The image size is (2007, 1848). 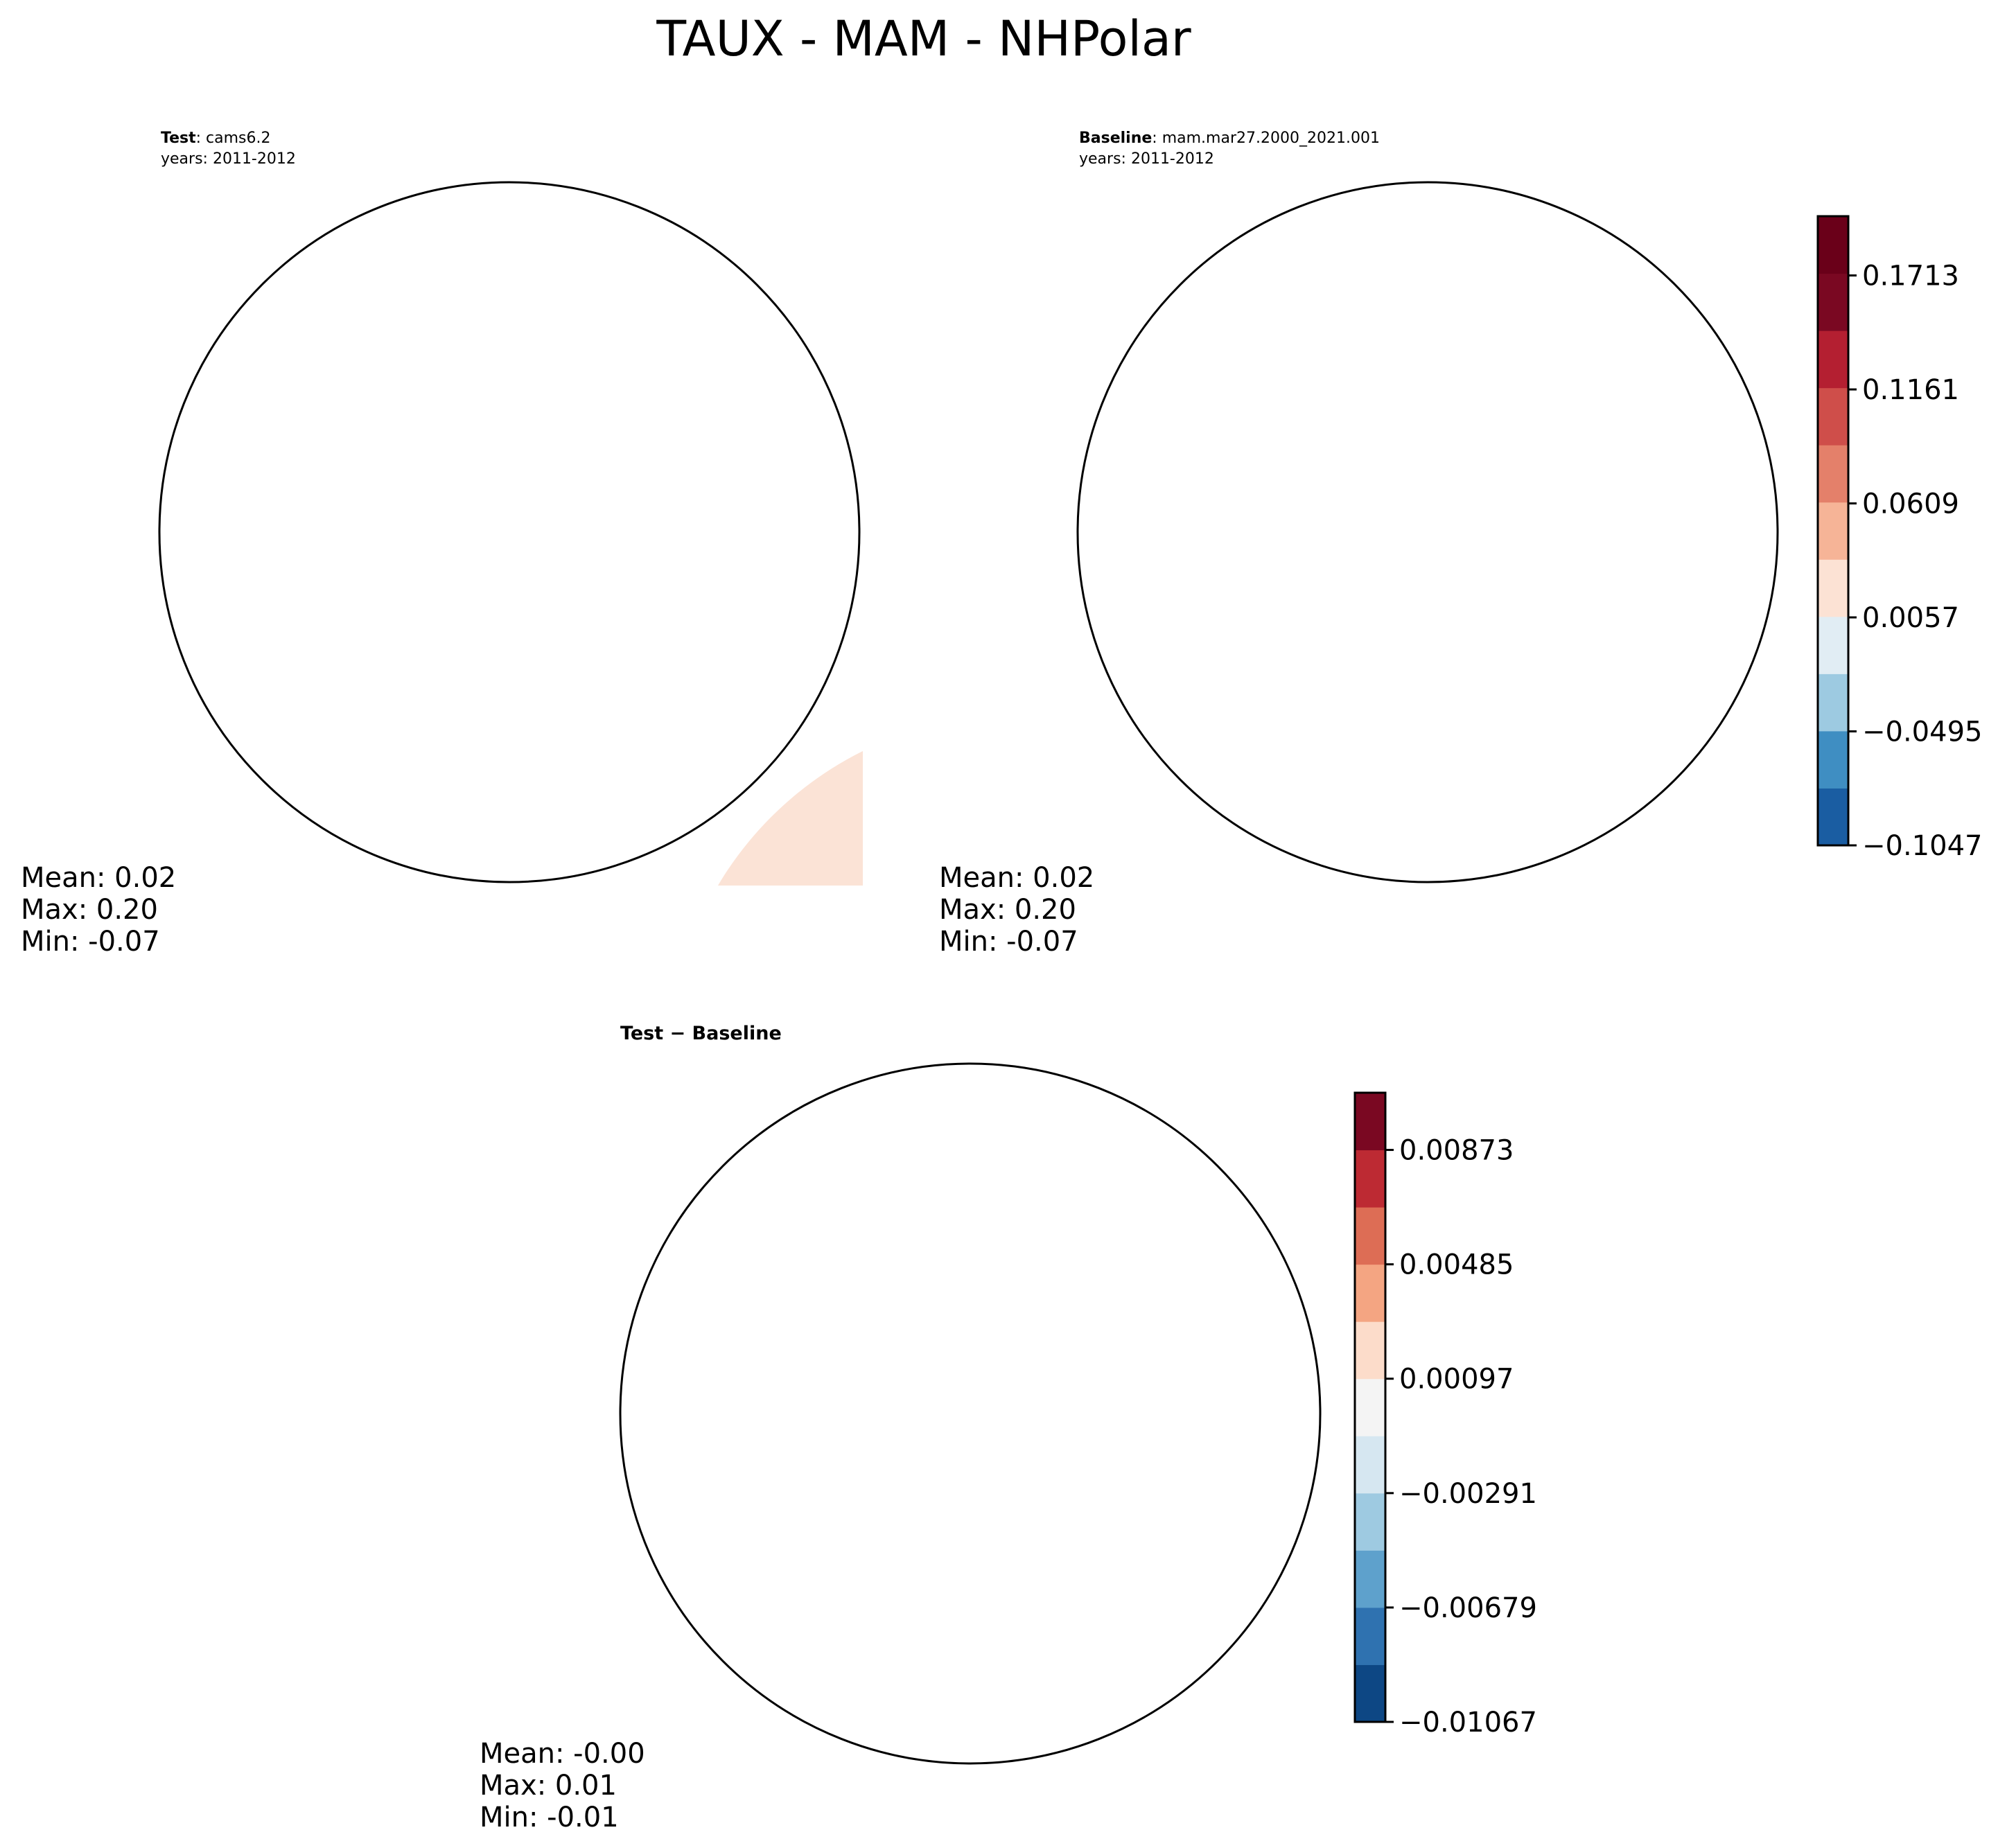 I want to click on panel-baseline-title-rest: : mam.mar27.2000_2021.001, so click(x=1266, y=138).